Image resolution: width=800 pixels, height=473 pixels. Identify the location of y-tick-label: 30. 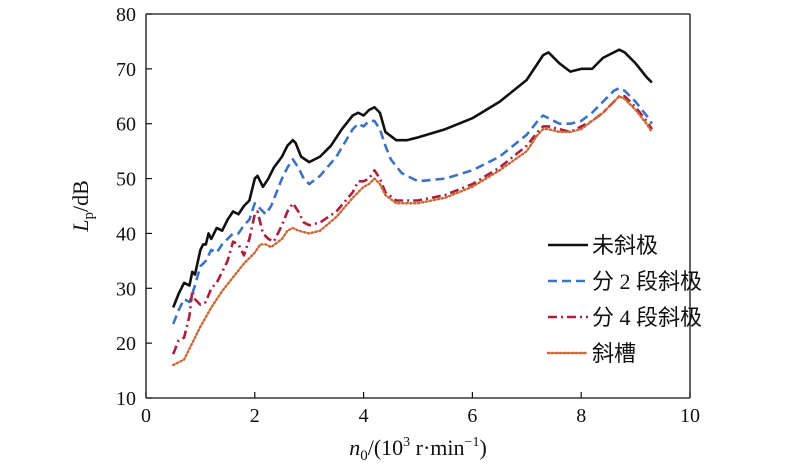
(126, 289).